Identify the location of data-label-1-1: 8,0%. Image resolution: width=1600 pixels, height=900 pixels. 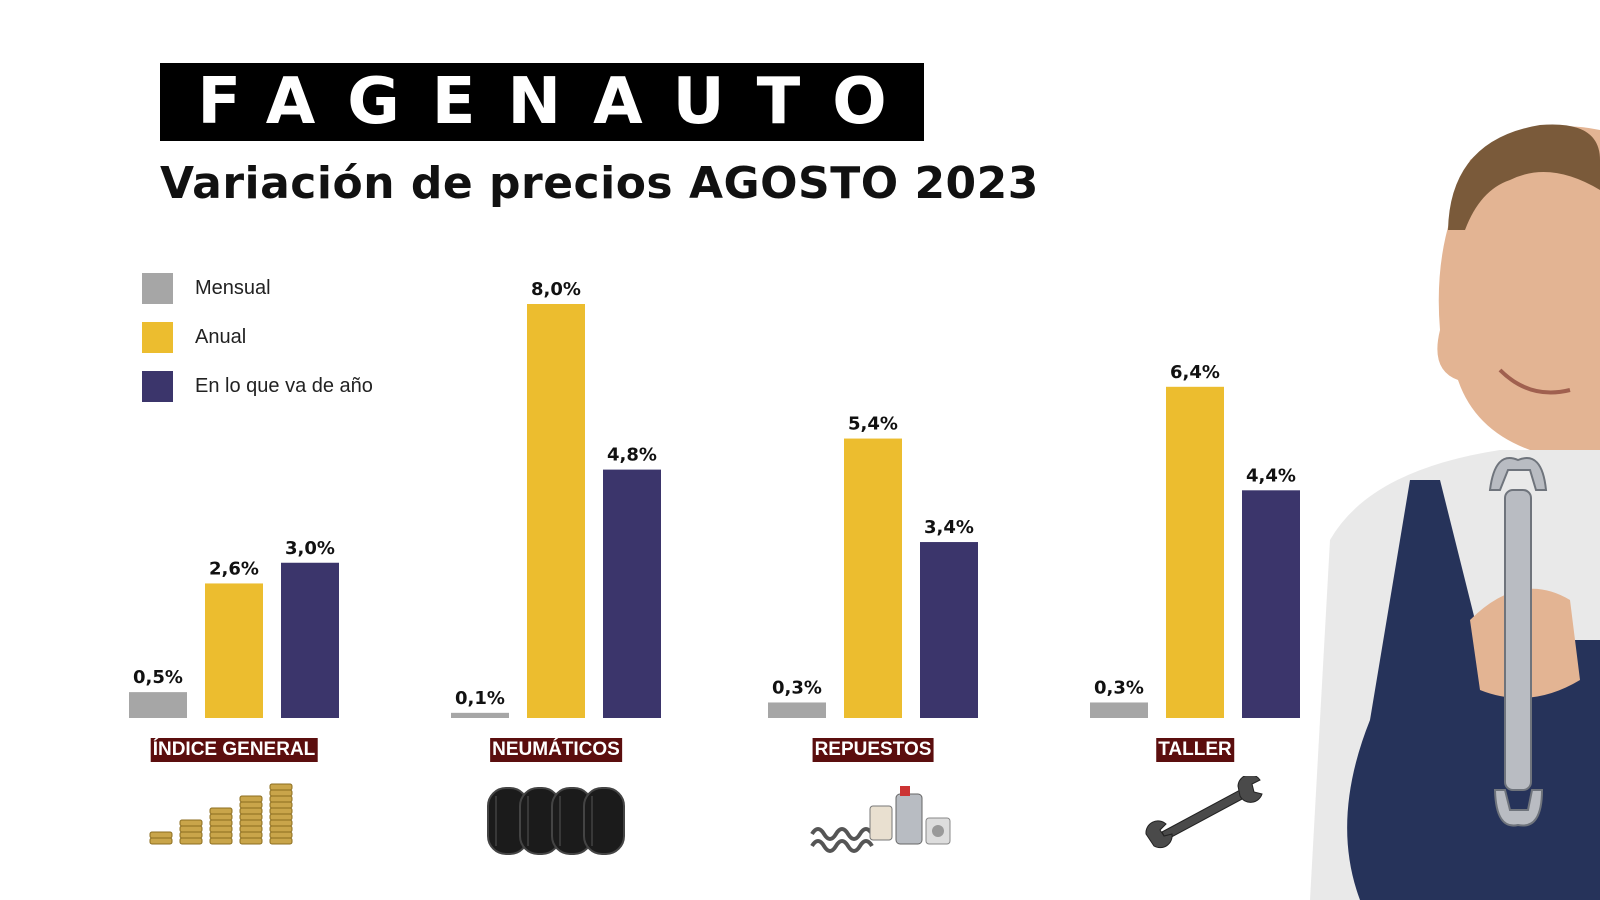
(556, 289).